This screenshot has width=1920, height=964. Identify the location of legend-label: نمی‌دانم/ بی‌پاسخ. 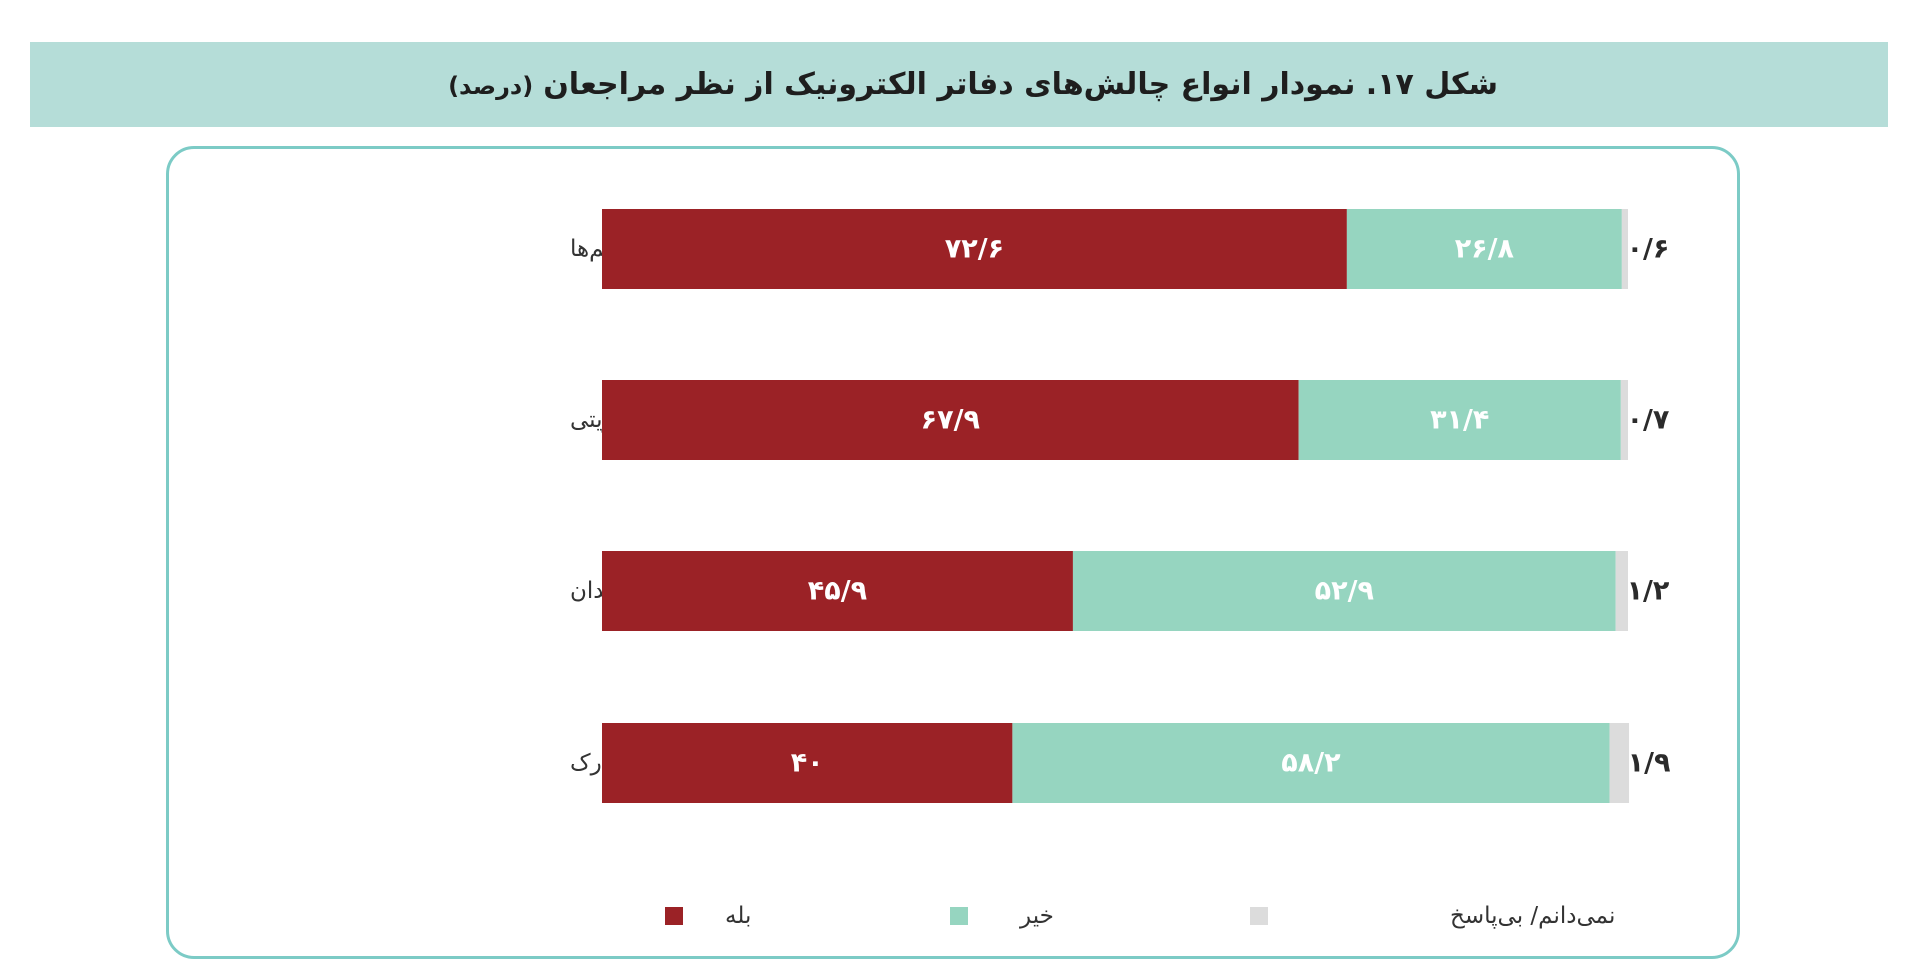
(1532, 916).